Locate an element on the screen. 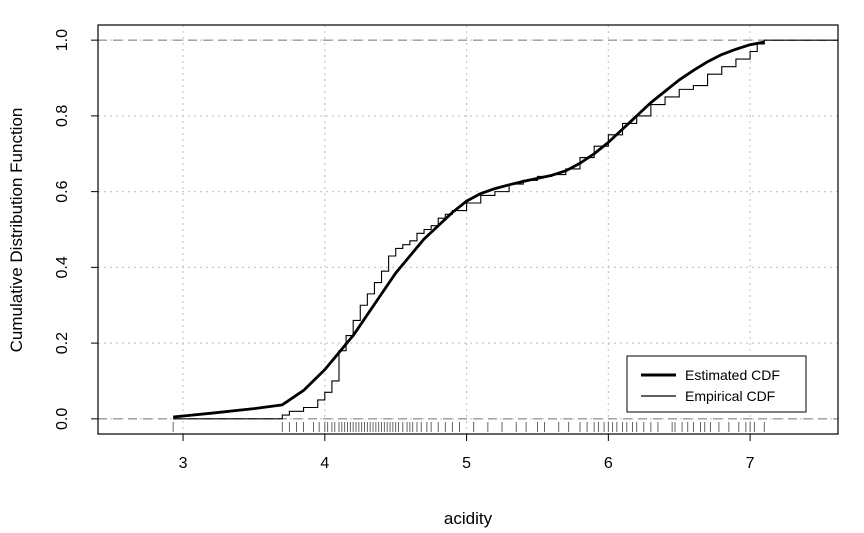  rug-plot is located at coordinates (468, 427).